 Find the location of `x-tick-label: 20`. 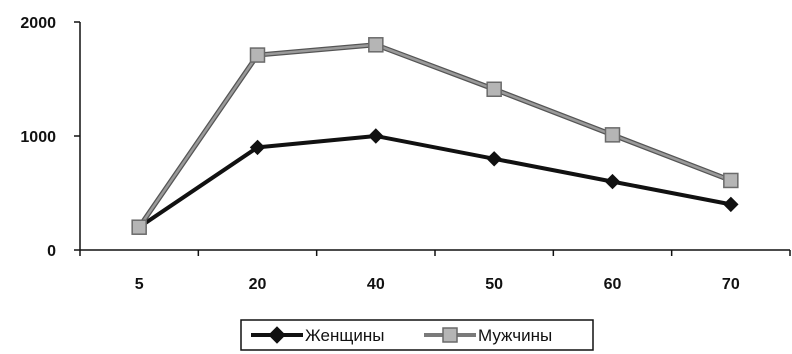

x-tick-label: 20 is located at coordinates (258, 284).